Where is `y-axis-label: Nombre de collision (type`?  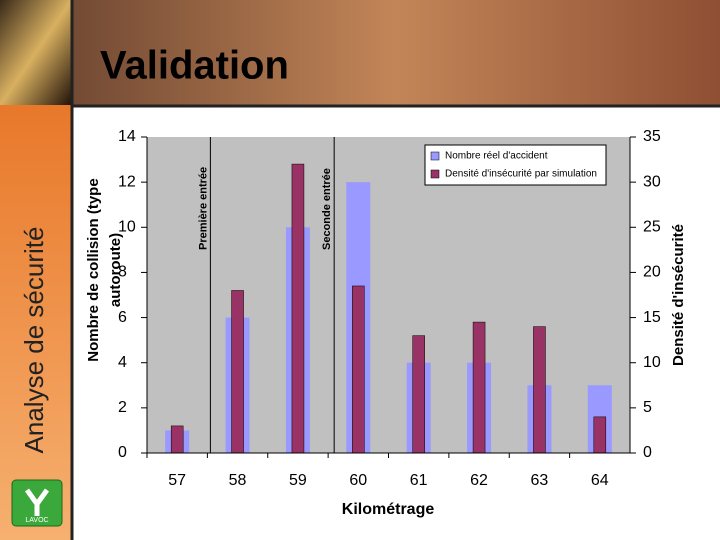
y-axis-label: Nombre de collision (type is located at coordinates (93, 269).